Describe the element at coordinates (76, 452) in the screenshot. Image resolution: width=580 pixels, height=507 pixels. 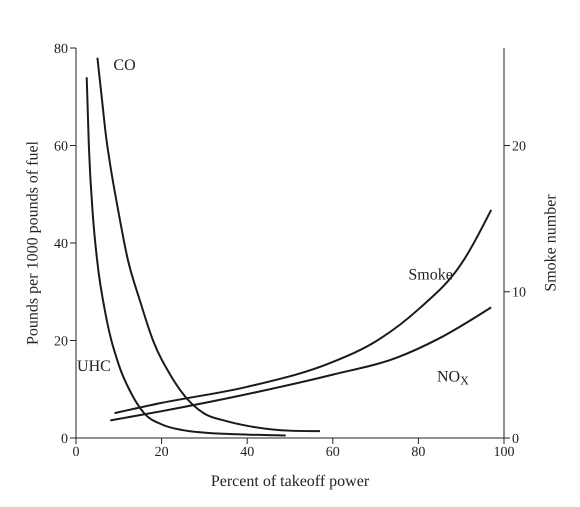
I see `x-tick-label: 0` at that location.